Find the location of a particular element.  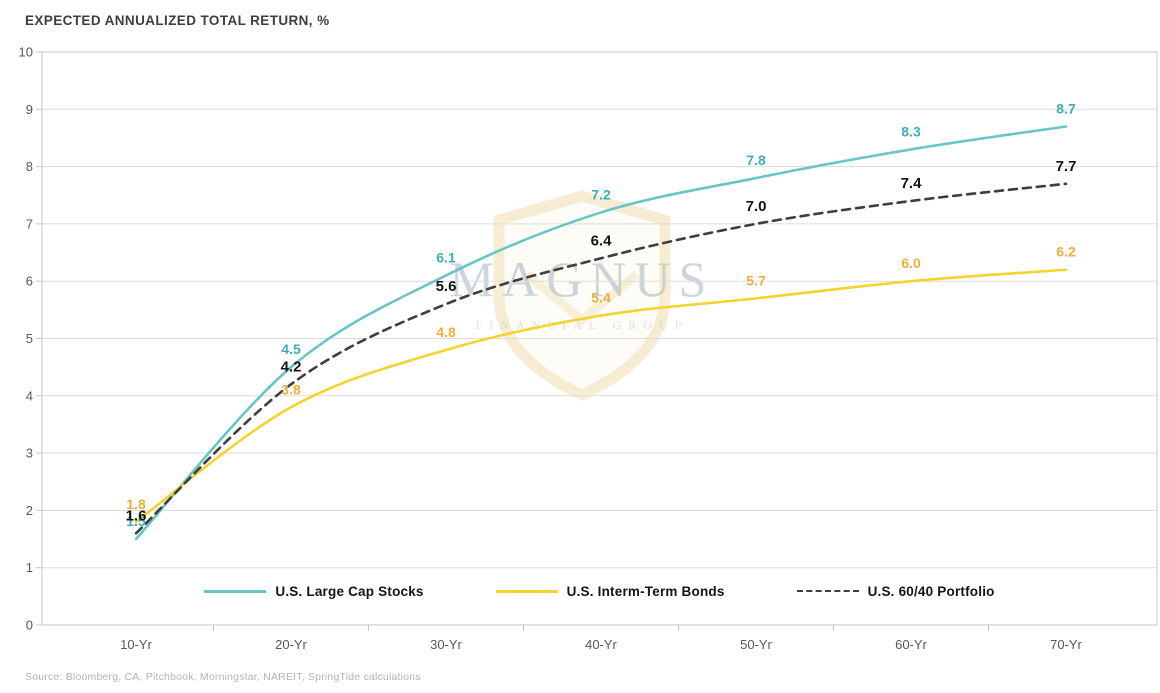

chart-title: EXPECTED ANNUALIZED TOTAL RETURN, % is located at coordinates (177, 20).